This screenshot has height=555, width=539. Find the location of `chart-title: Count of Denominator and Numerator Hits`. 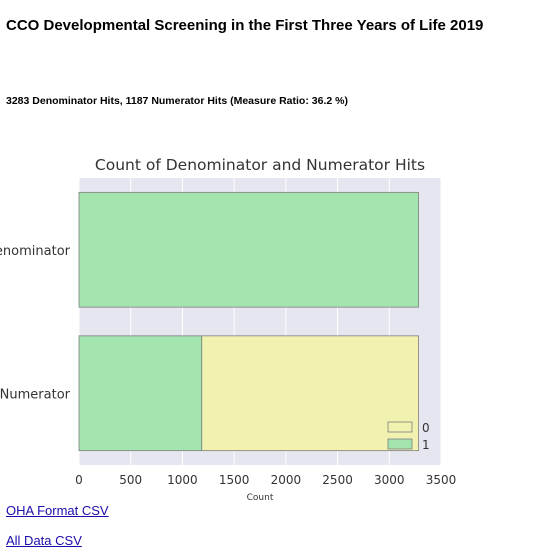

chart-title: Count of Denominator and Numerator Hits is located at coordinates (260, 165).